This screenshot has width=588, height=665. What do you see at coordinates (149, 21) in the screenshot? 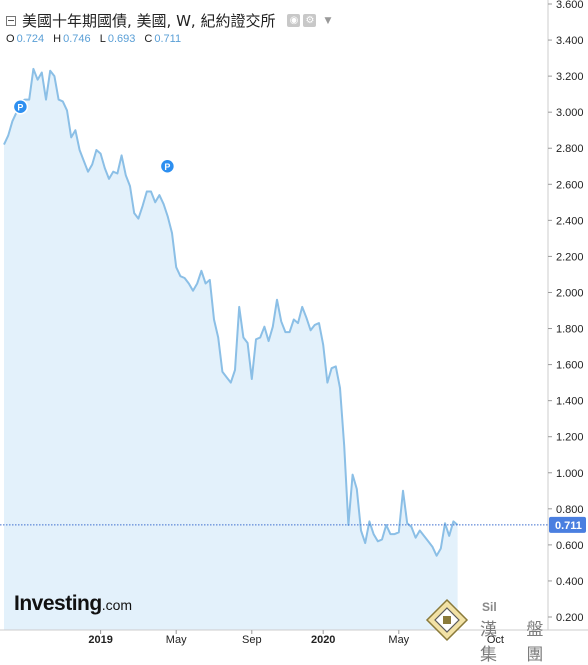
I see `chart-title: 美國十年期國債, 美國, W, 紀約證交所` at bounding box center [149, 21].